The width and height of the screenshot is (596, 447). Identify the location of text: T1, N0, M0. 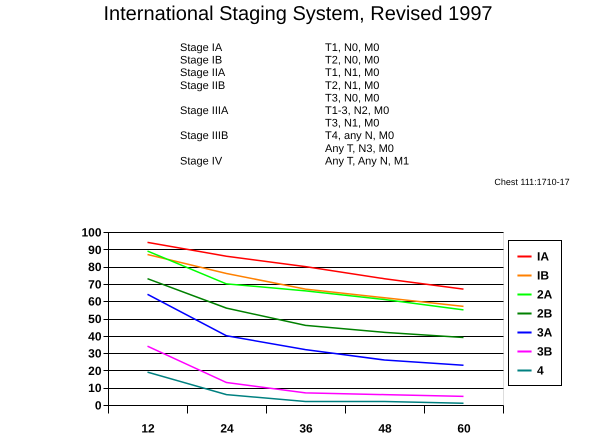
(352, 48).